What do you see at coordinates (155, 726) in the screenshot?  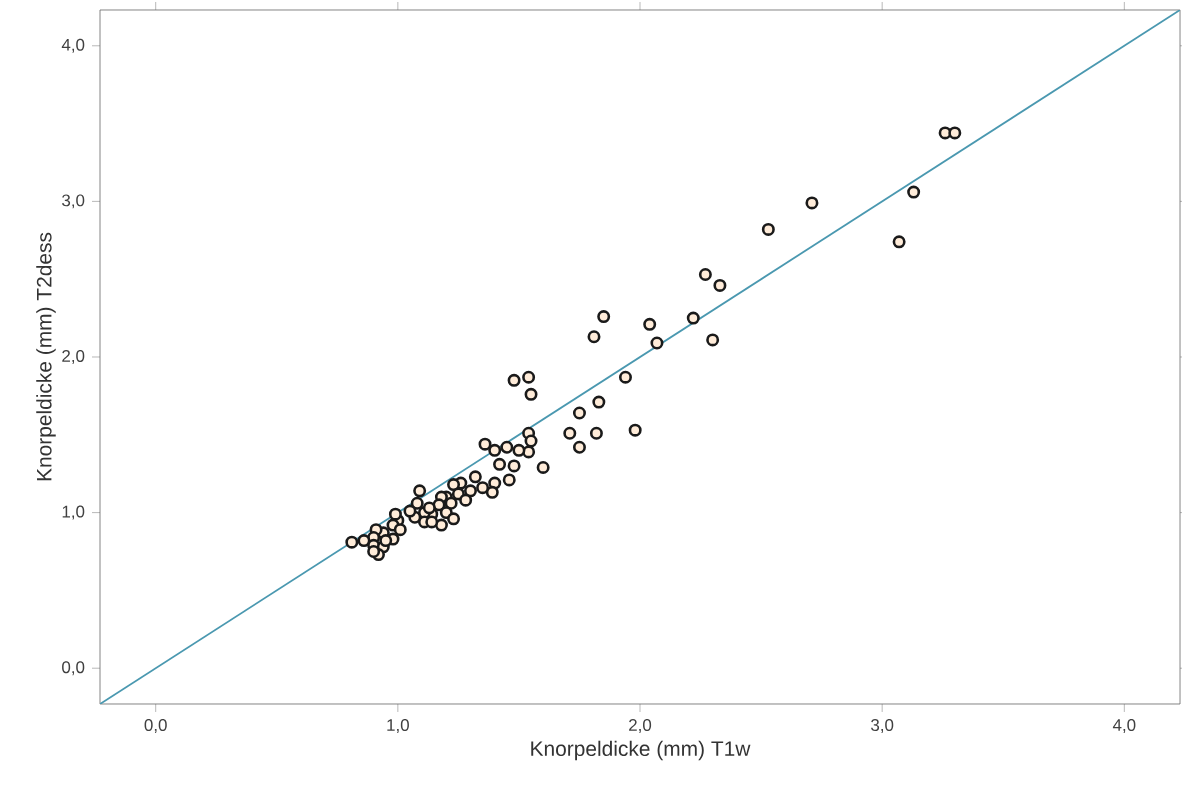 I see `x-tick-label: 0,0` at bounding box center [155, 726].